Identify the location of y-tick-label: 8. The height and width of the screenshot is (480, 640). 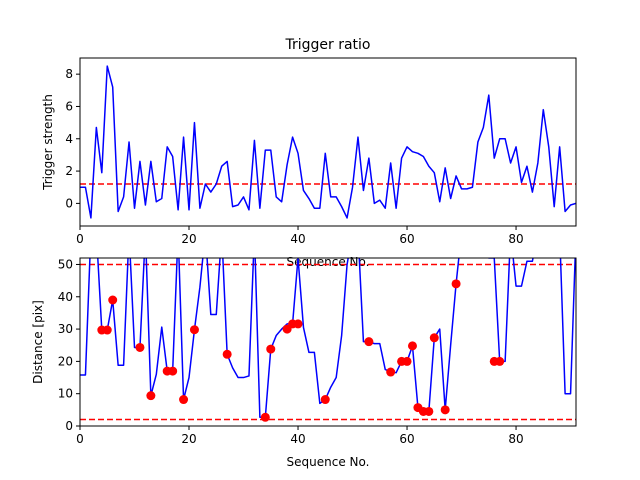
(69, 74).